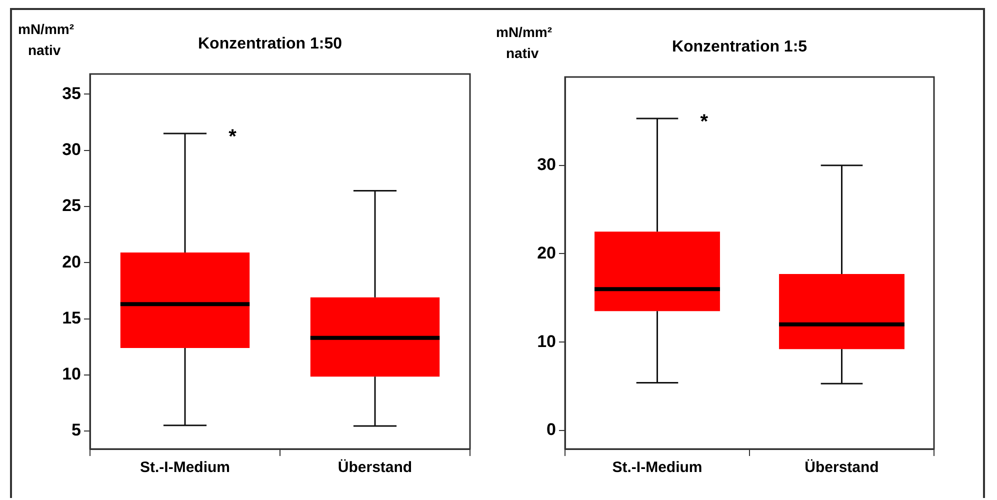 Image resolution: width=997 pixels, height=500 pixels. Describe the element at coordinates (740, 47) in the screenshot. I see `chart-title: Konzentration 1:5` at that location.